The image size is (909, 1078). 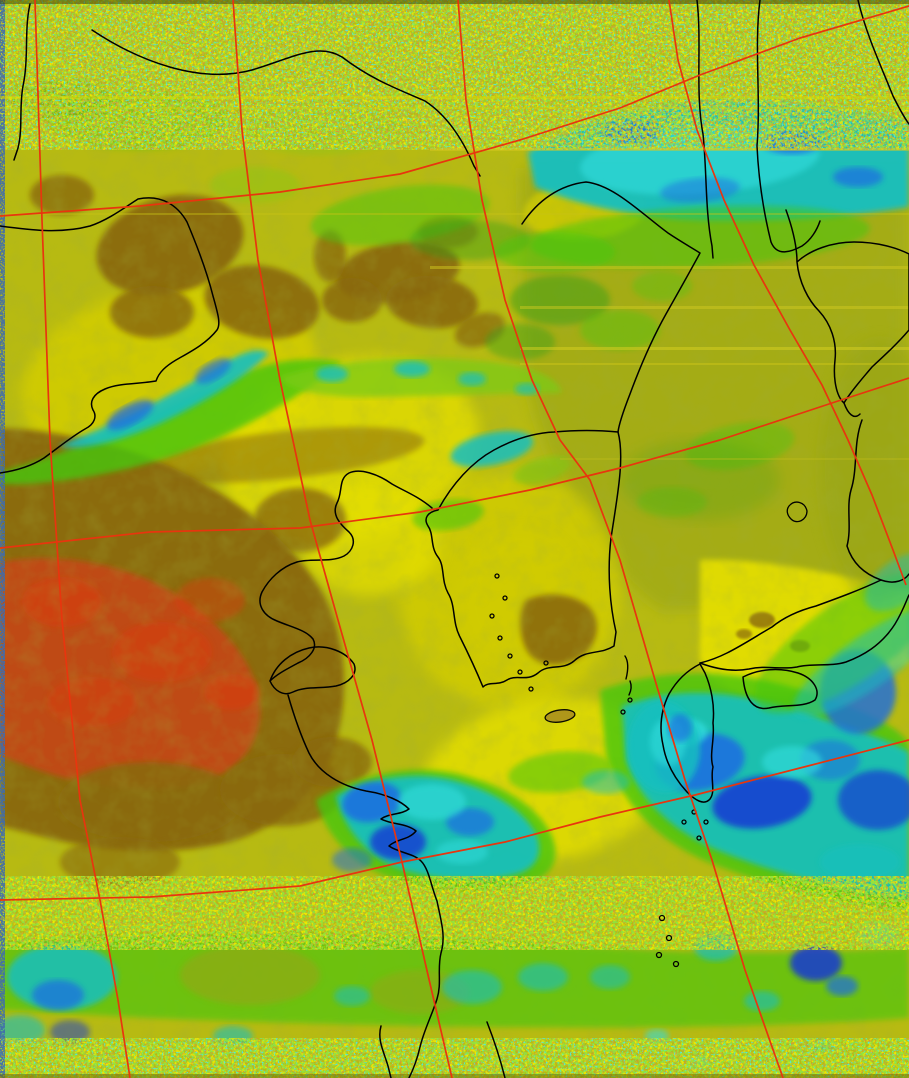 What do you see at coordinates (705, 129) in the screenshot?
I see `coast-tatar-west` at bounding box center [705, 129].